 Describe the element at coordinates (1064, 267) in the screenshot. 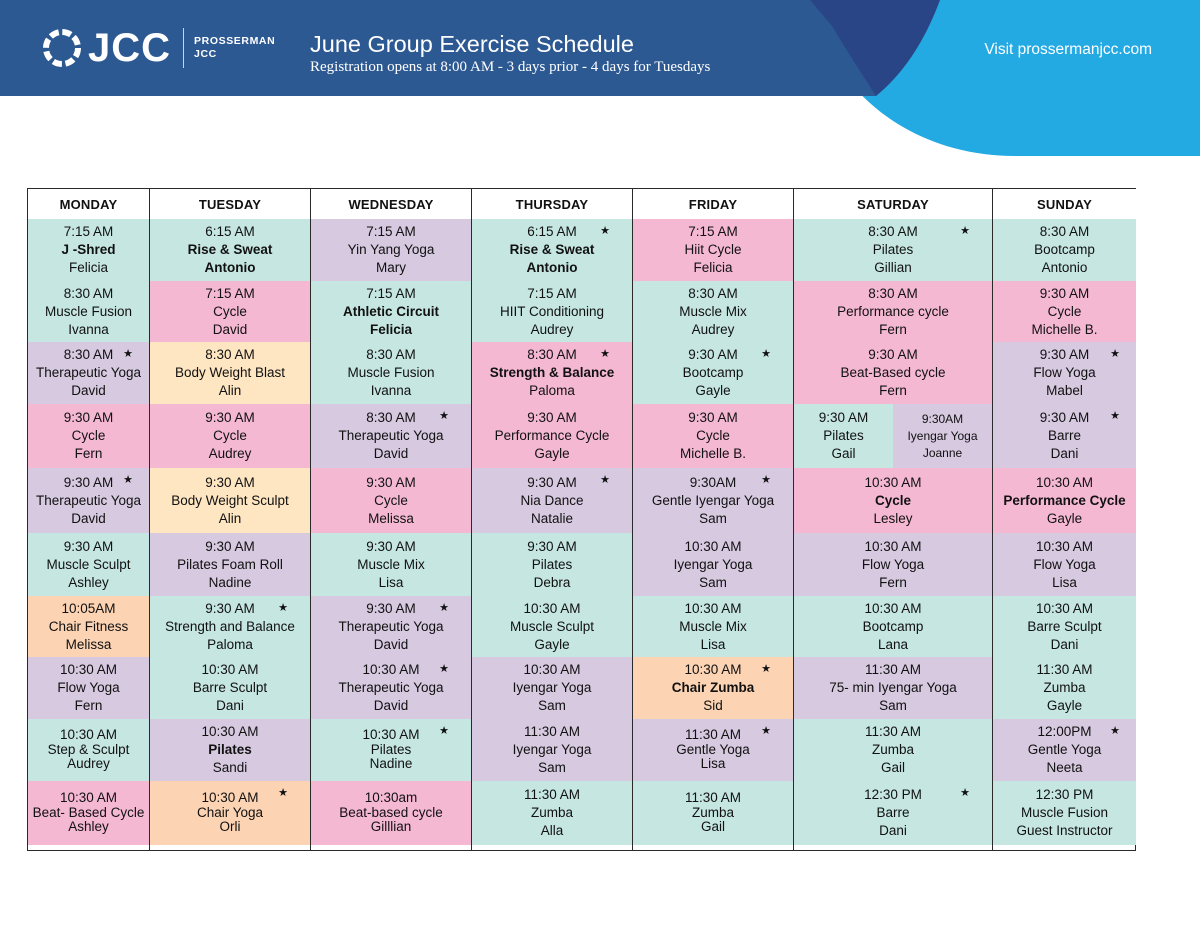

I see `class-instructor: Antonio` at that location.